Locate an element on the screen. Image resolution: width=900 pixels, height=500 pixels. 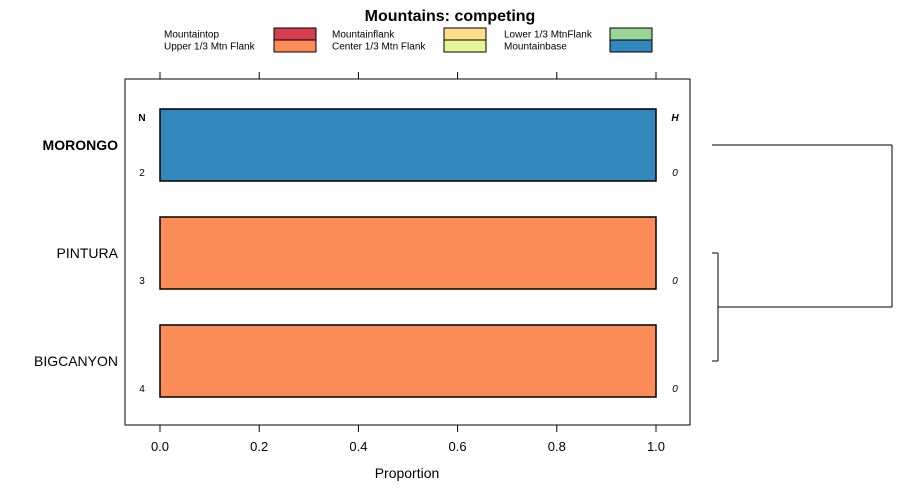
x-tick-label-0: 0.0 is located at coordinates (160, 446).